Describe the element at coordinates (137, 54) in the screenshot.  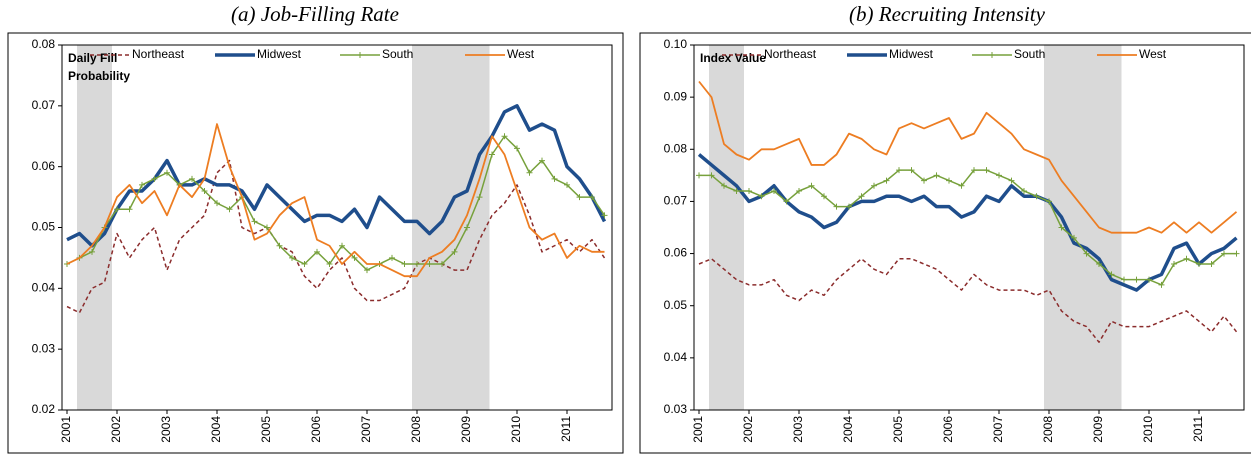
I see `legend-item: Northeast` at that location.